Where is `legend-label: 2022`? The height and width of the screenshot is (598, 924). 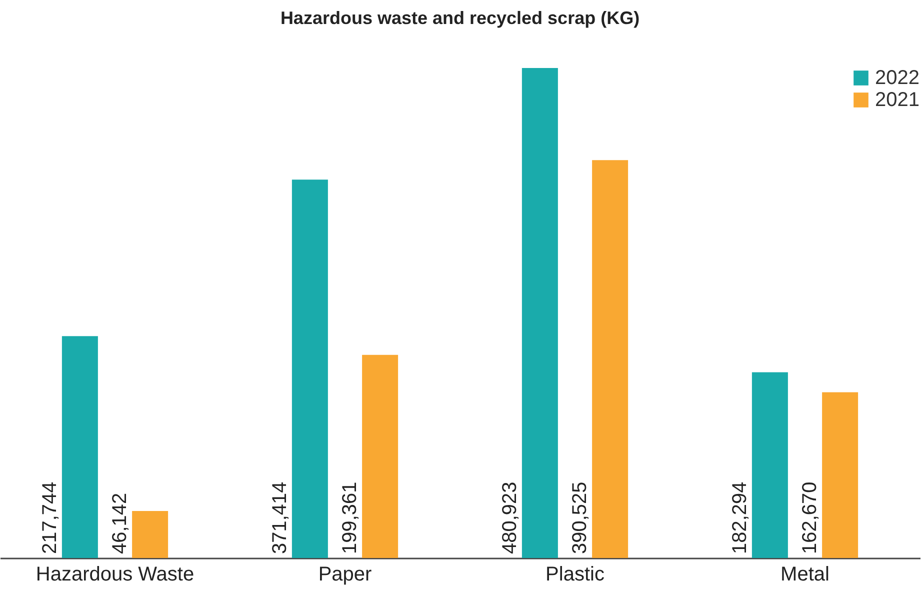
legend-label: 2022 is located at coordinates (897, 78).